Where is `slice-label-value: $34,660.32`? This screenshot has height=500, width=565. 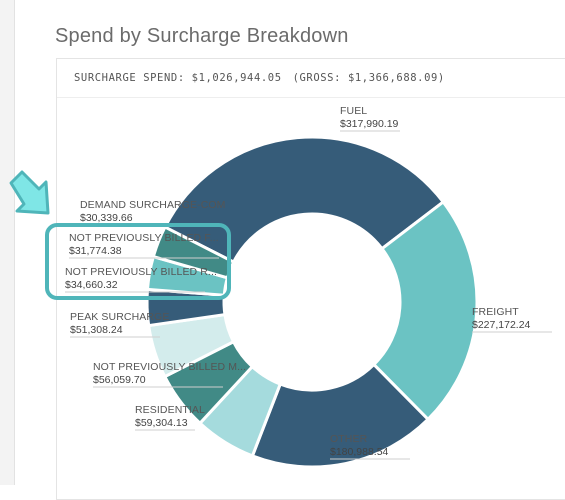 slice-label-value: $34,660.32 is located at coordinates (91, 285).